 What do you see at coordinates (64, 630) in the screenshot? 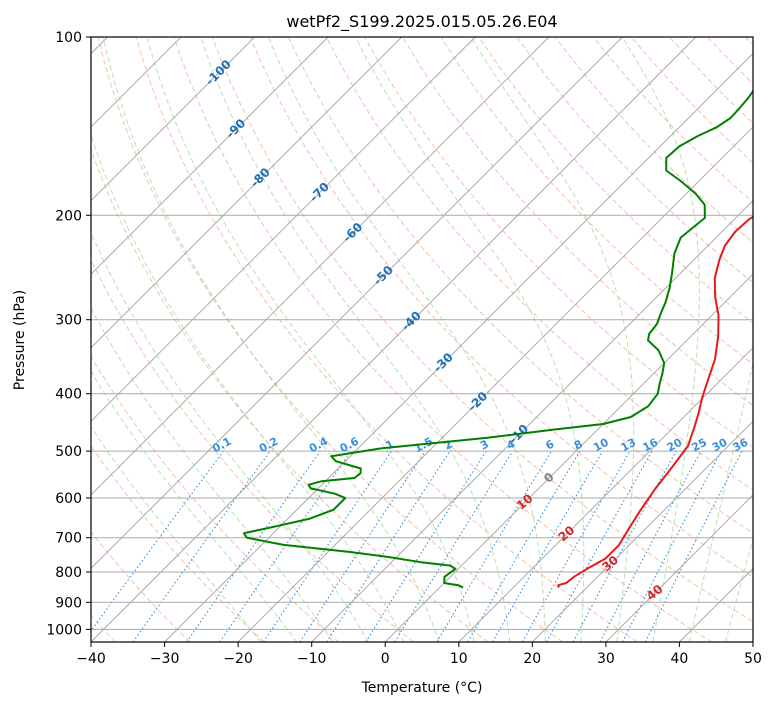
I see `y-tick-label: 1000` at bounding box center [64, 630].